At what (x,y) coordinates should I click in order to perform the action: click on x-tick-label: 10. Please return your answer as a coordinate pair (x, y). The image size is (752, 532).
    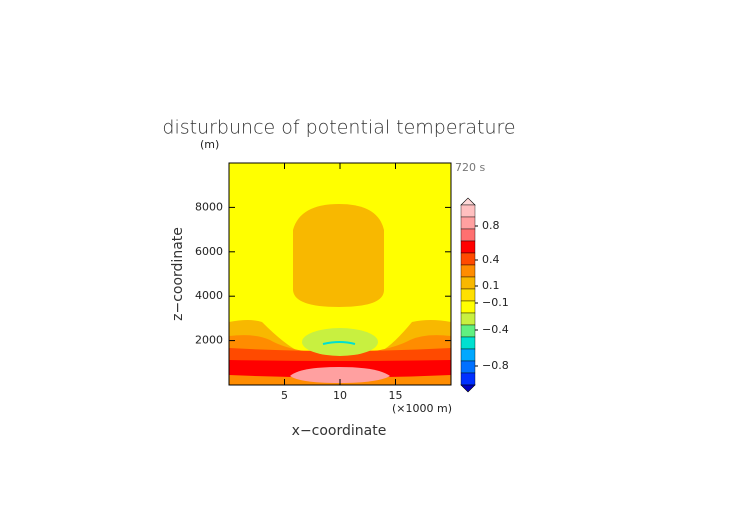
    Looking at the image, I should click on (340, 395).